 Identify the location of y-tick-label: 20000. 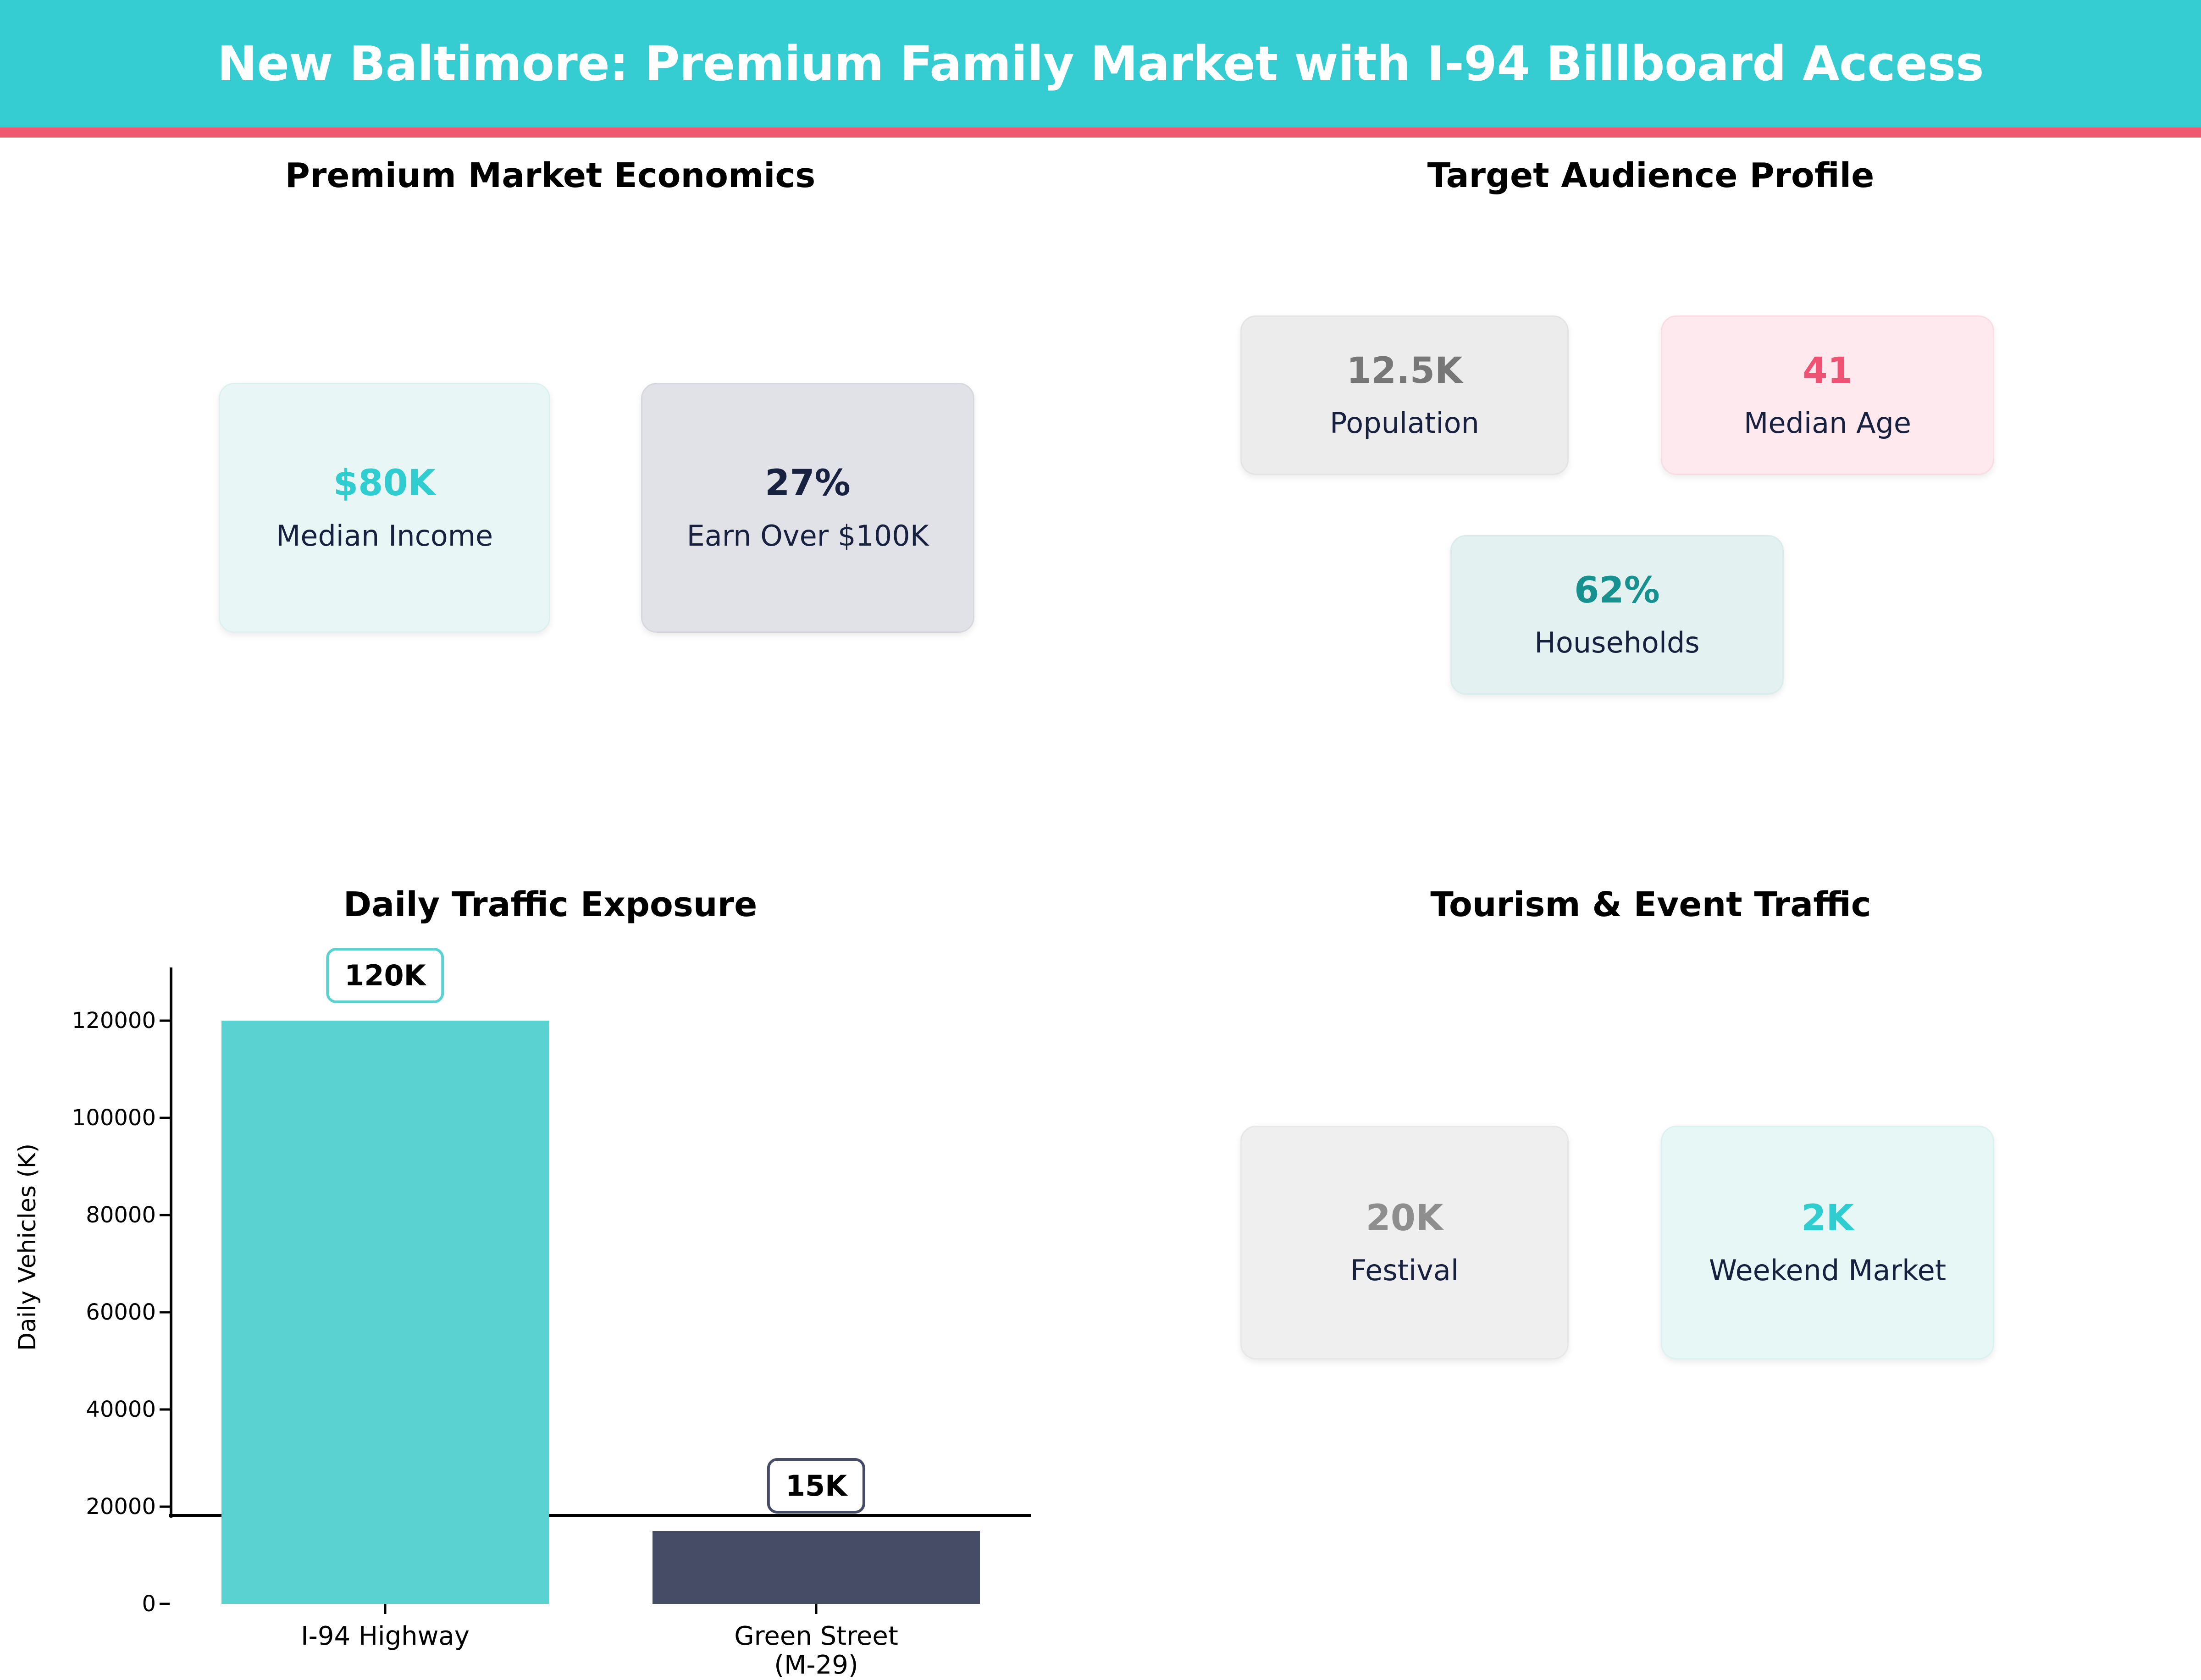
(121, 1507).